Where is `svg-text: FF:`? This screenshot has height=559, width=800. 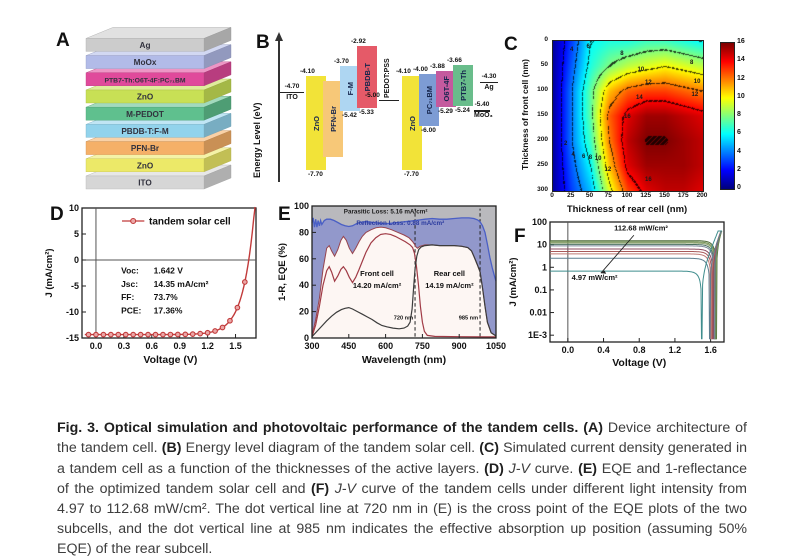 svg-text: FF: is located at coordinates (127, 297).